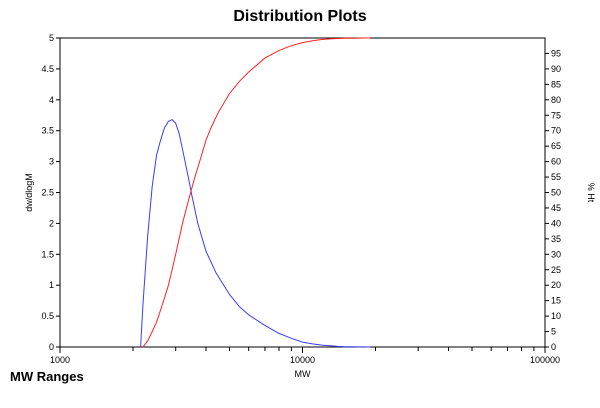  What do you see at coordinates (553, 347) in the screenshot?
I see `y2-tick-label: 0` at bounding box center [553, 347].